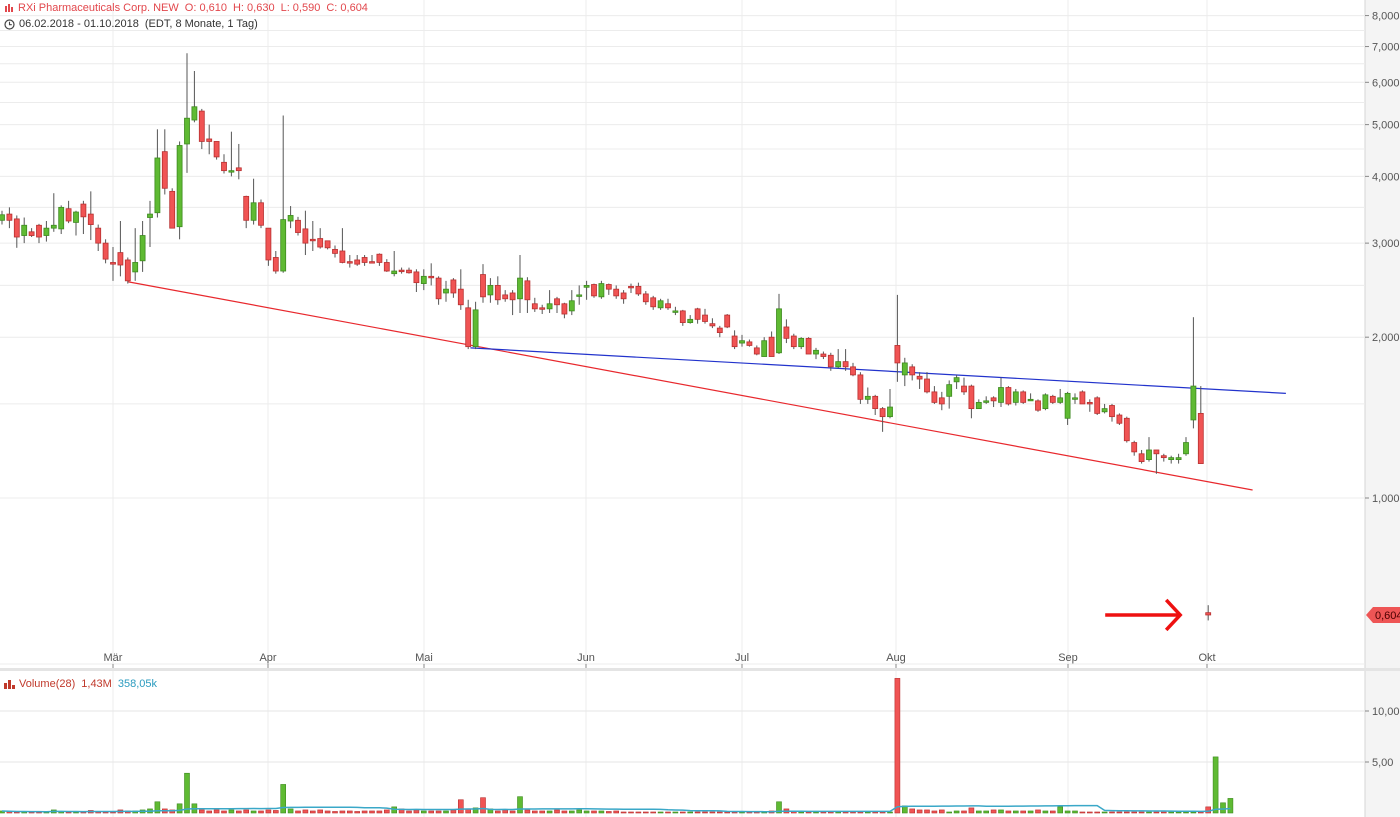  What do you see at coordinates (1387, 616) in the screenshot?
I see `price-tag-label: 0,604` at bounding box center [1387, 616].